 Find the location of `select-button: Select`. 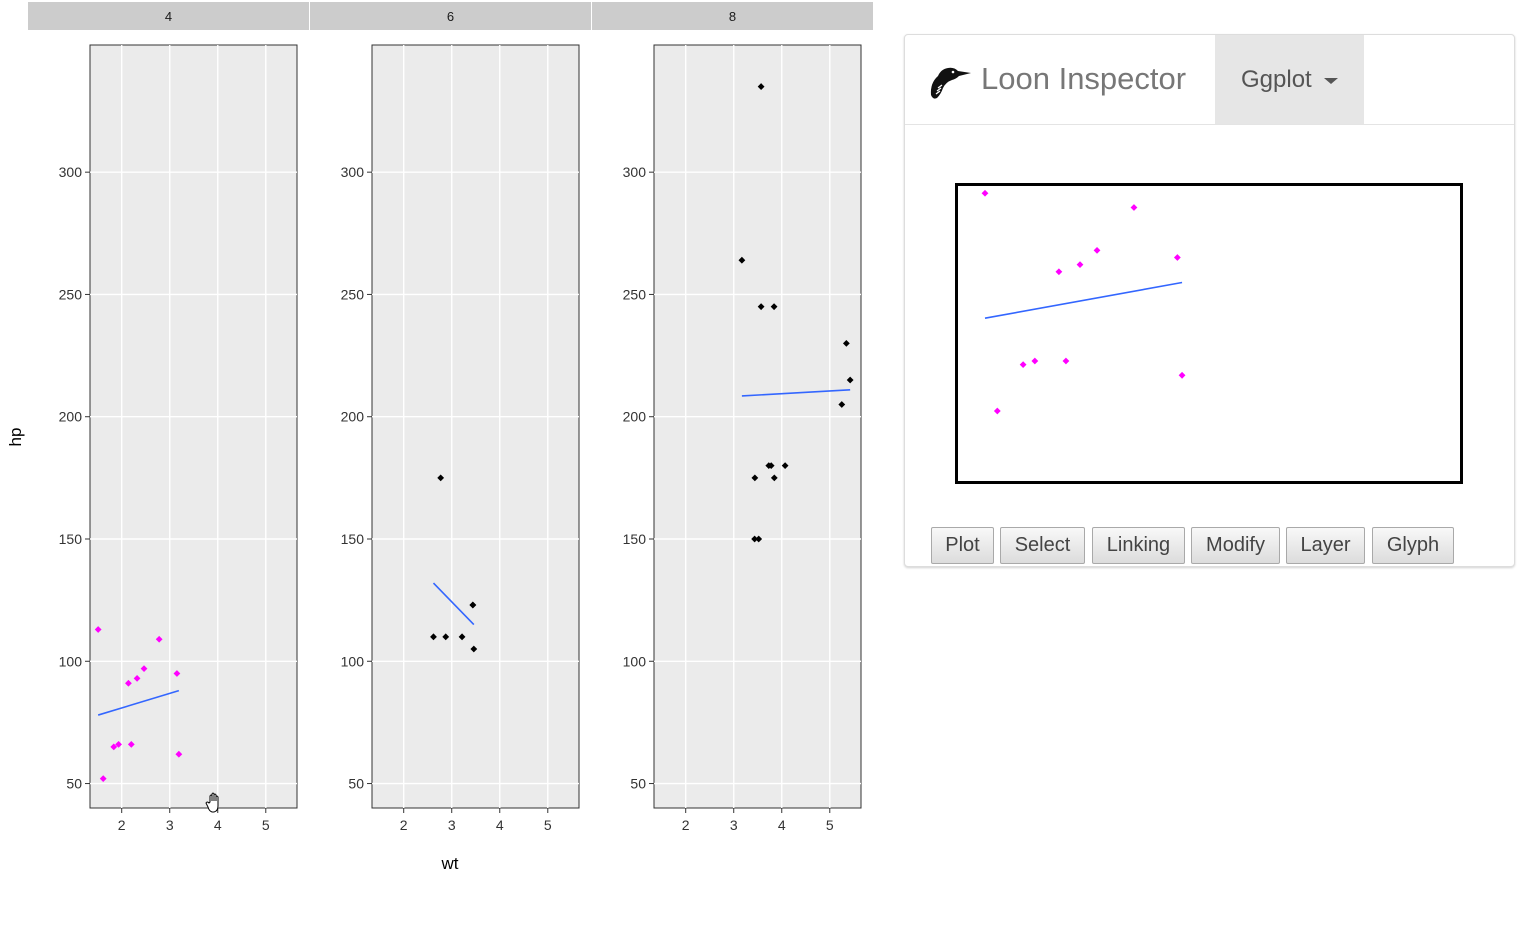

select-button: Select is located at coordinates (1042, 545).